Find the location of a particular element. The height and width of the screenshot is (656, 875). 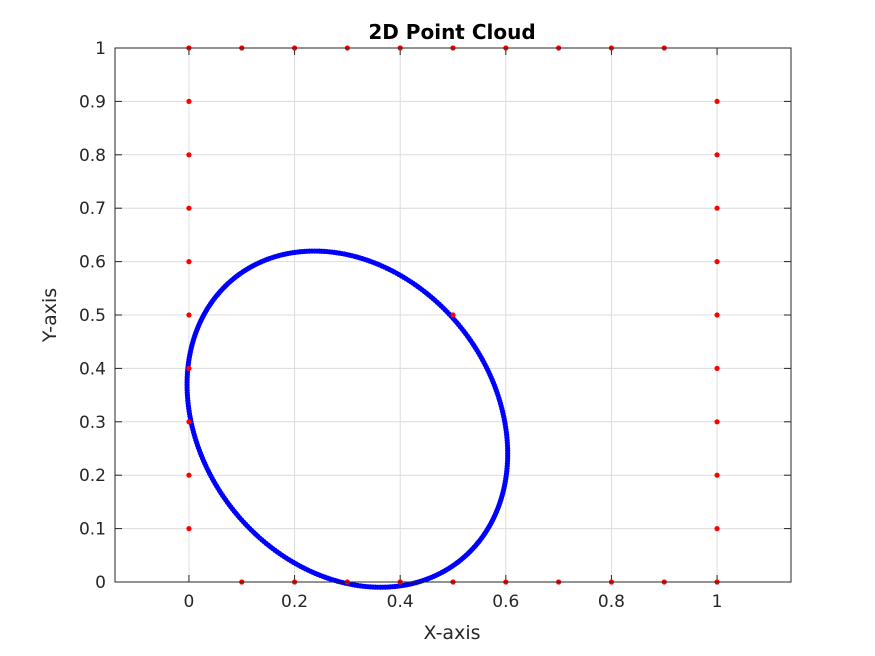

x-tick-label: 0.2 is located at coordinates (294, 602).